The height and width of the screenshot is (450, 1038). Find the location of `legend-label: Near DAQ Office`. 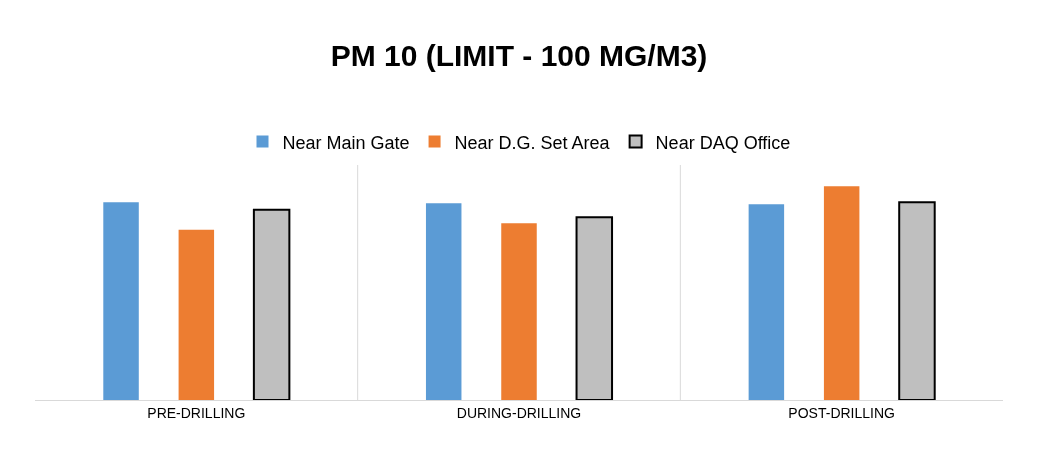

legend-label: Near DAQ Office is located at coordinates (723, 142).